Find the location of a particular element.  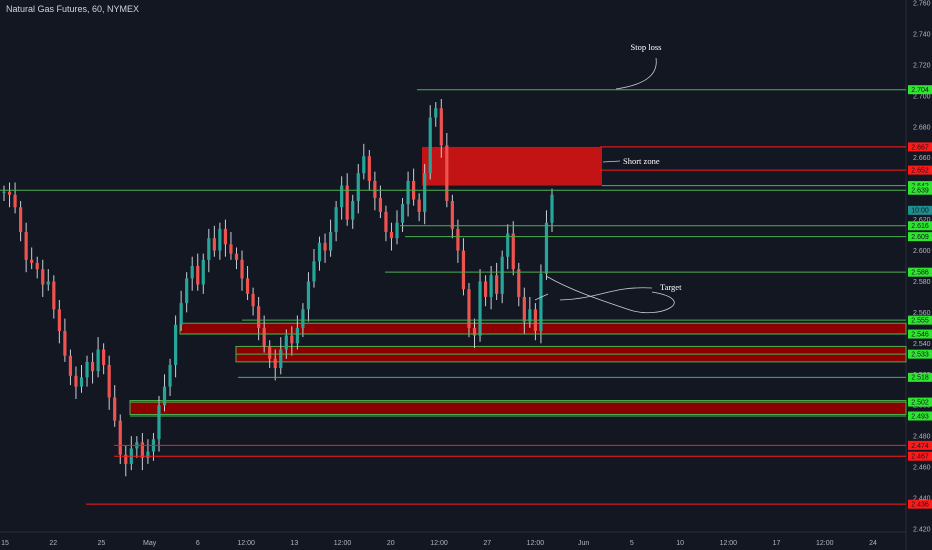

y-tick-label: 2.480 is located at coordinates (922, 437).